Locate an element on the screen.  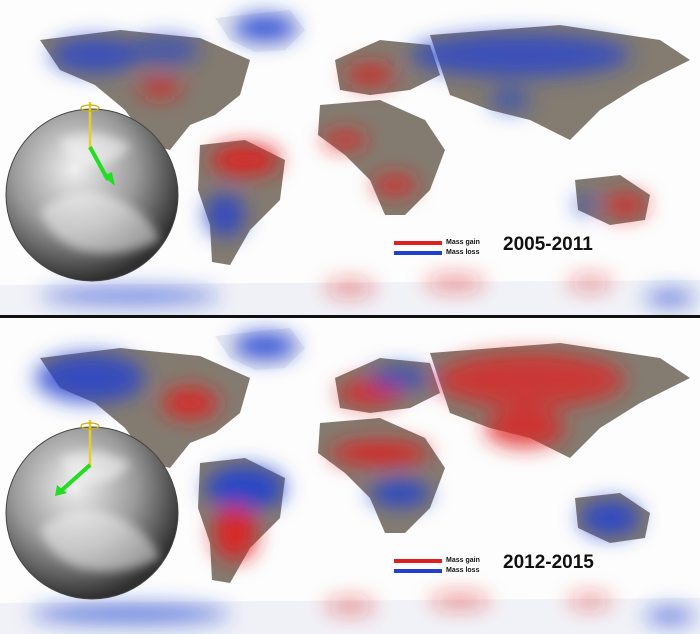
gain-region-south-africa is located at coordinates (395, 185).